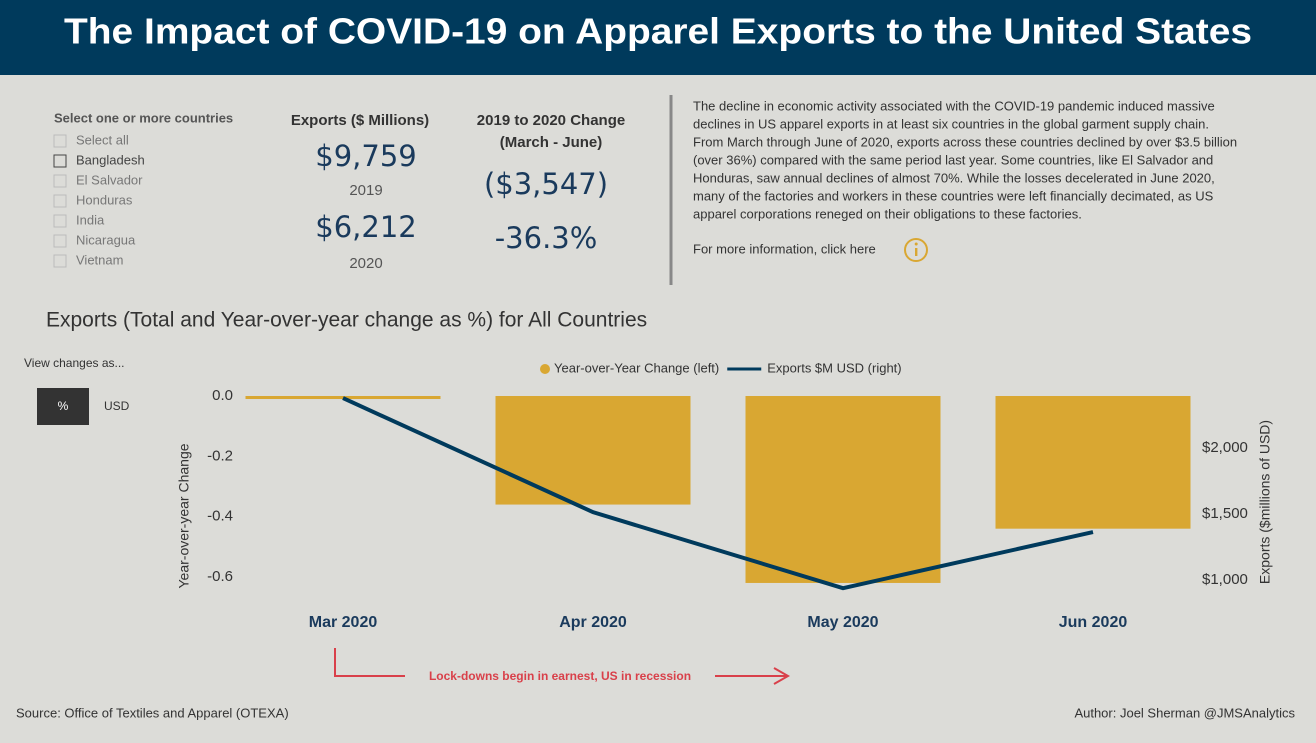 This screenshot has height=743, width=1316. I want to click on legend-label: Year-over-Year Change (left), so click(636, 367).